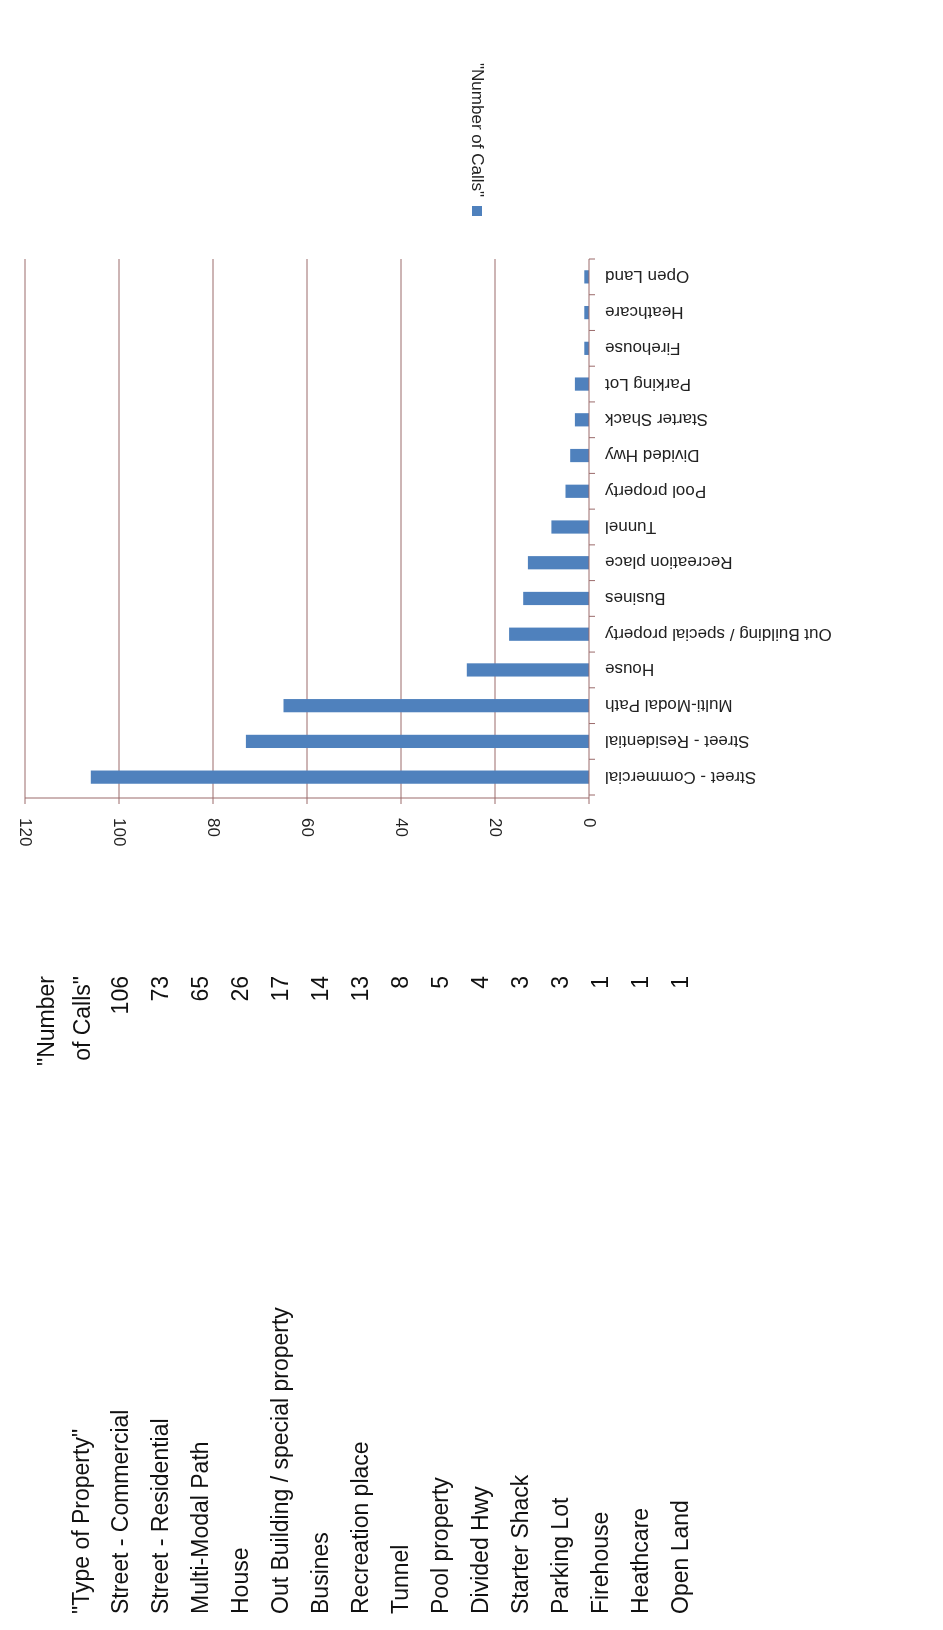 This screenshot has height=1630, width=943. Describe the element at coordinates (477, 139) in the screenshot. I see `legend: "Number of Calls"` at that location.